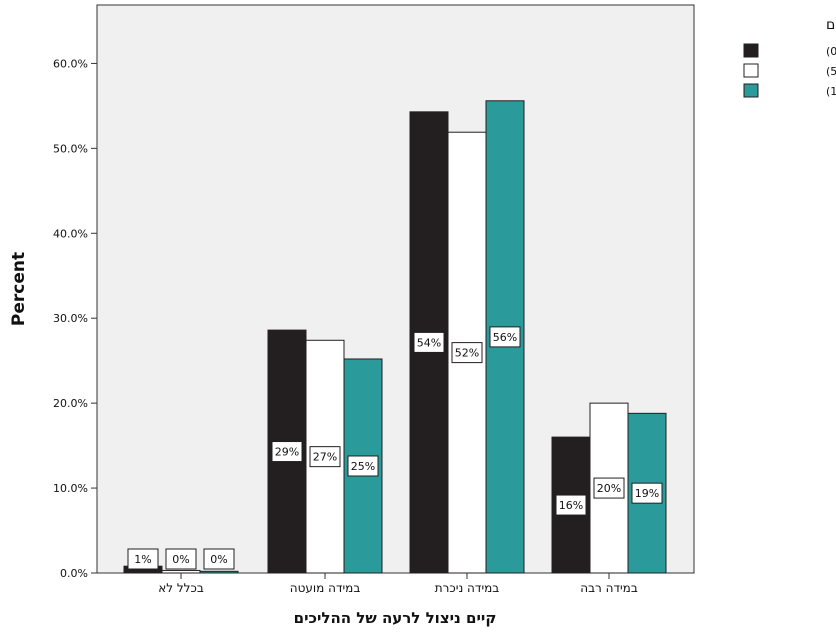 Image resolution: width=836 pixels, height=634 pixels. Describe the element at coordinates (831, 71) in the screenshot. I see `legend-label: בינוני (5-13)` at that location.